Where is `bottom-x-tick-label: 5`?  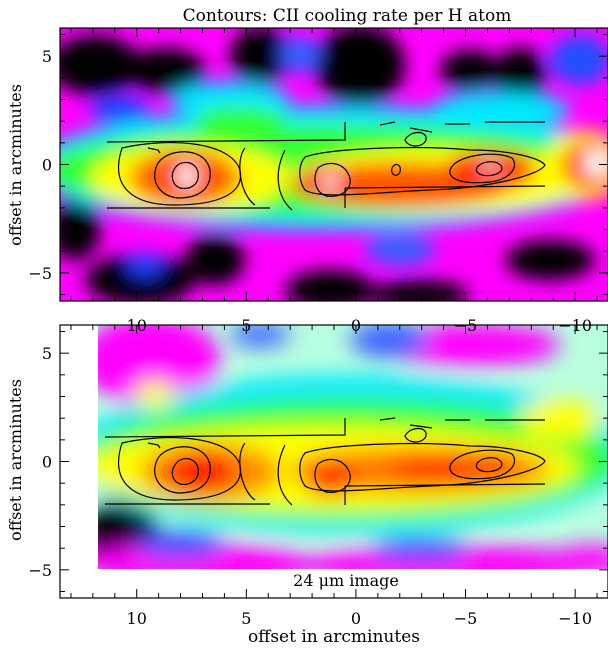 bottom-x-tick-label: 5 is located at coordinates (246, 618).